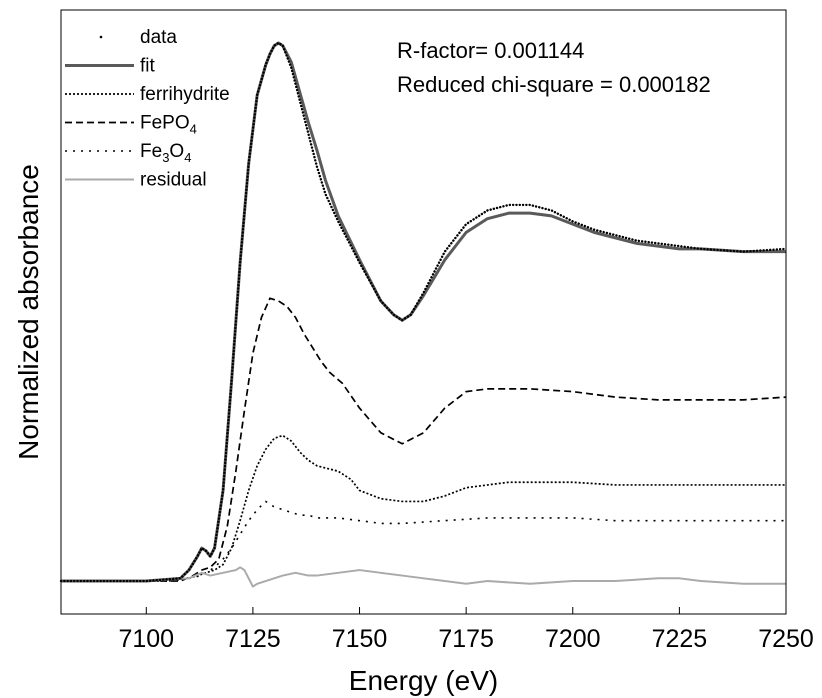 The height and width of the screenshot is (698, 822). I want to click on legend-swatch, so click(101, 37).